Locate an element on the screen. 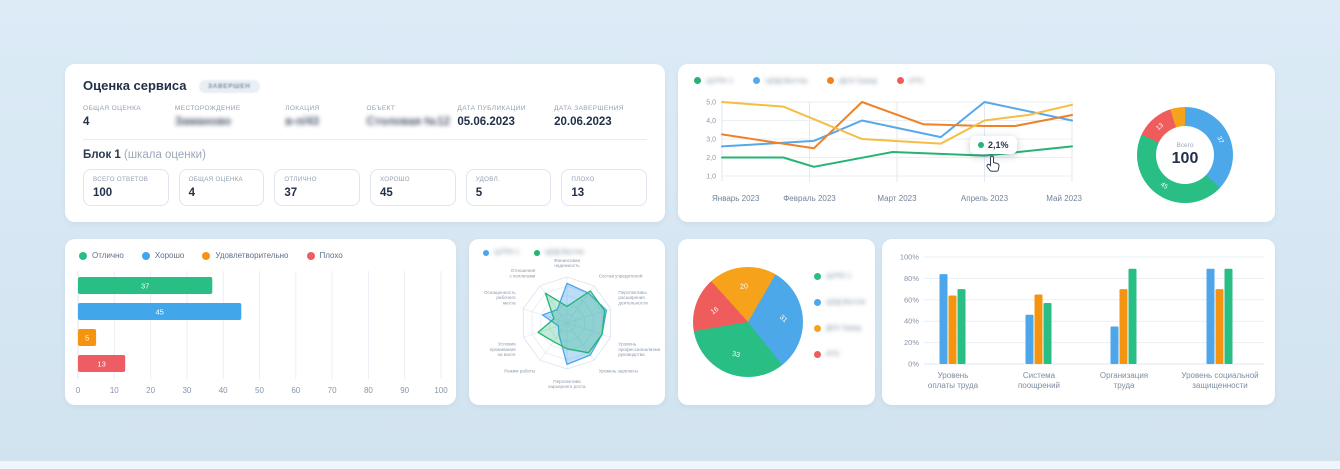 This screenshot has width=1340, height=469. legend-item-3: Удовлетворительно is located at coordinates (245, 255).